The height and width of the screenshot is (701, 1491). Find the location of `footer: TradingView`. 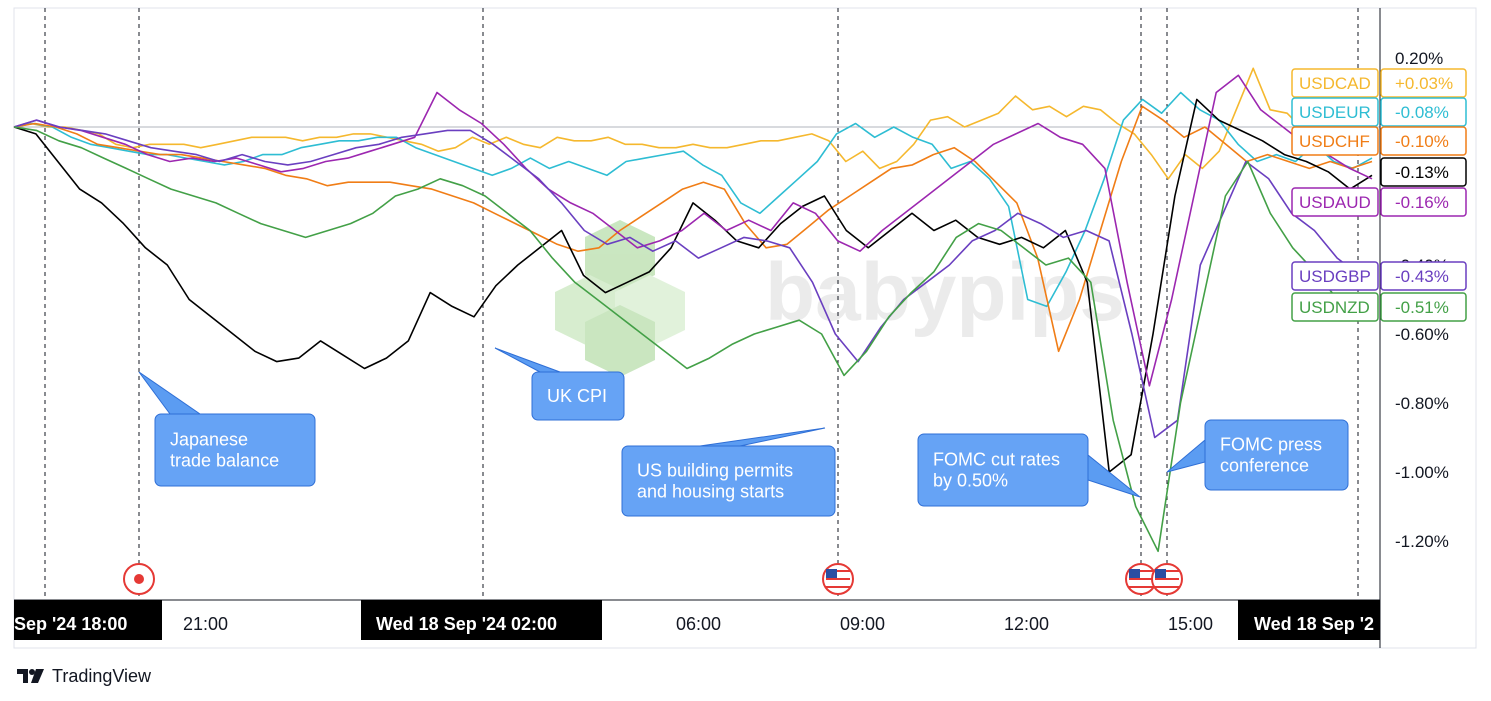

footer: TradingView is located at coordinates (83, 676).